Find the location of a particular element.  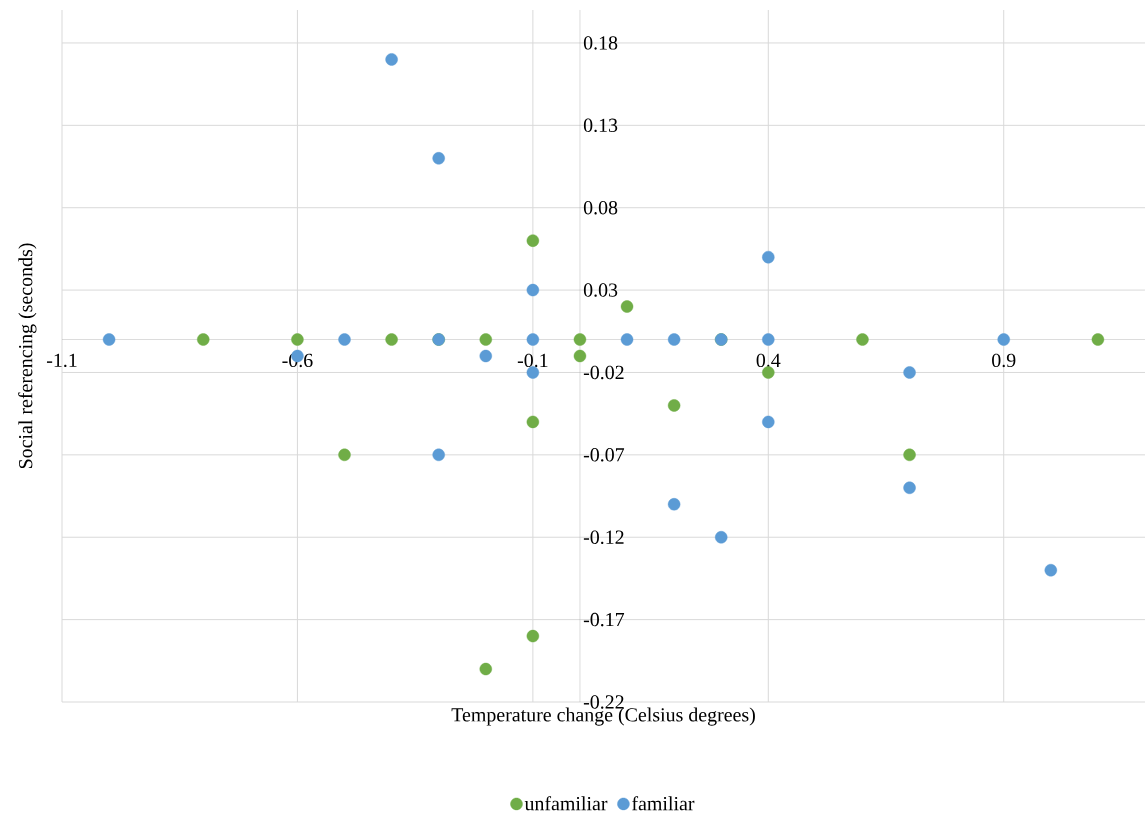

y-tick-label: 0.18 is located at coordinates (600, 43).